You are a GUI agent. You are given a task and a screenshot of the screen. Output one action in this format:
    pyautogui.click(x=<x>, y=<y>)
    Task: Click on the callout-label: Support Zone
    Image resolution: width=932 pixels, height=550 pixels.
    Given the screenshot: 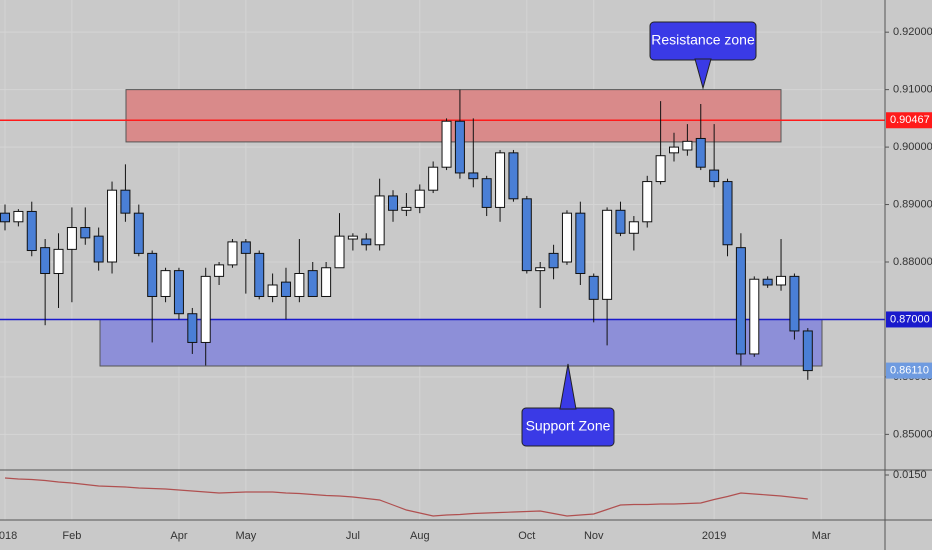 What is the action you would take?
    pyautogui.click(x=568, y=426)
    